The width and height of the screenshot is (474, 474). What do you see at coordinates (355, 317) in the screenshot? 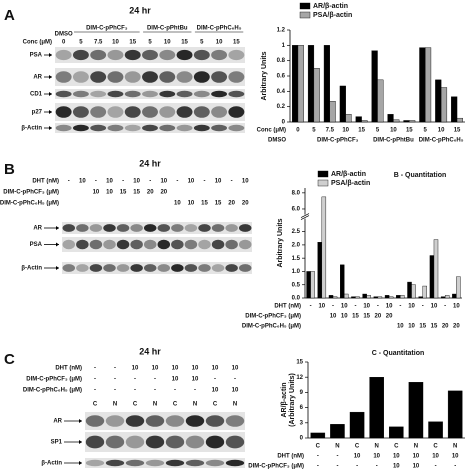
I see `x-tick-label: 15` at bounding box center [355, 317].